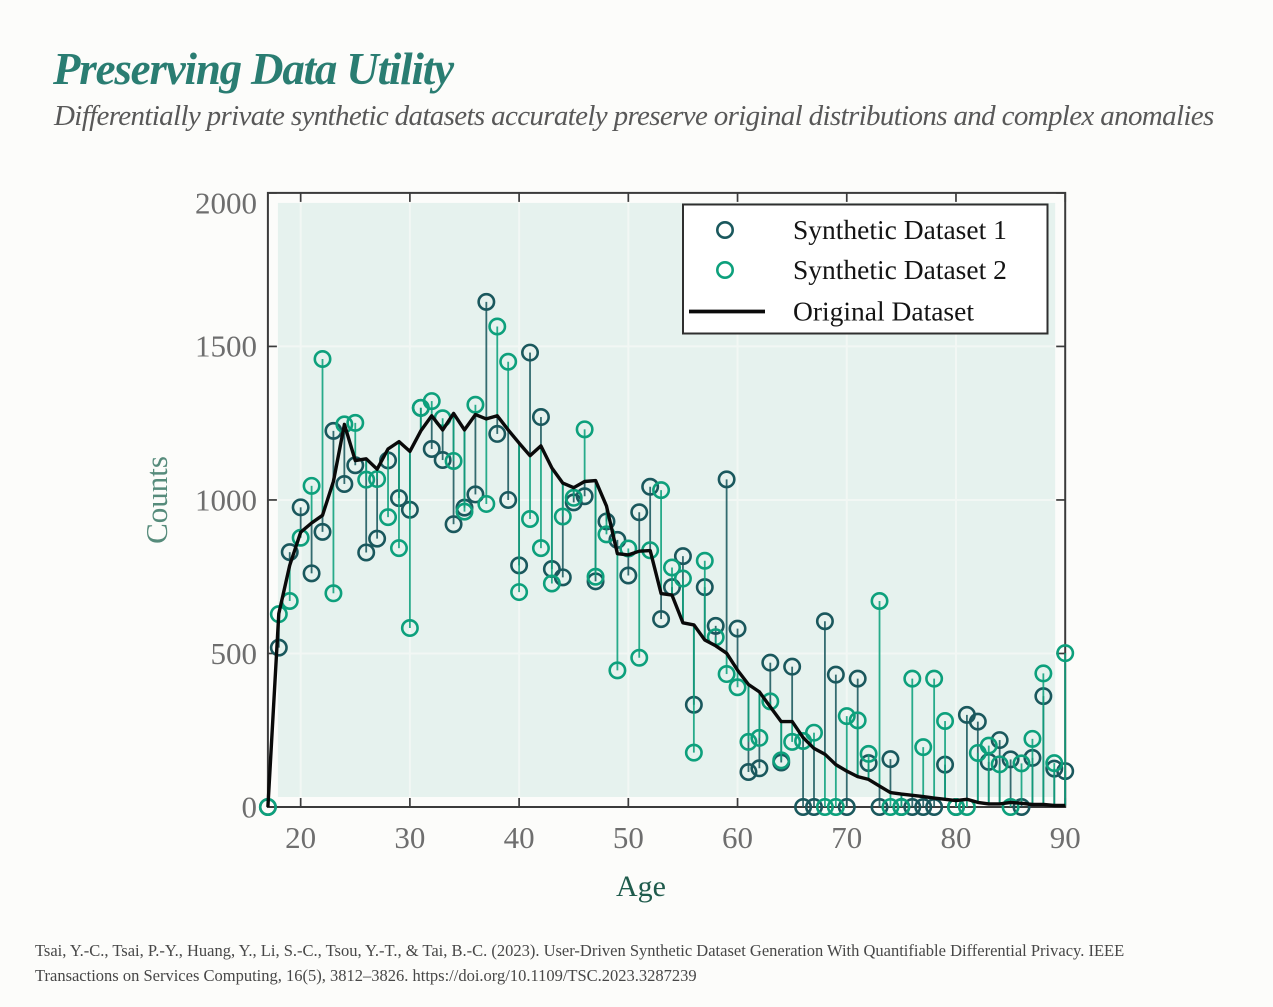  Describe the element at coordinates (641, 886) in the screenshot. I see `x-axis-label: Age` at that location.